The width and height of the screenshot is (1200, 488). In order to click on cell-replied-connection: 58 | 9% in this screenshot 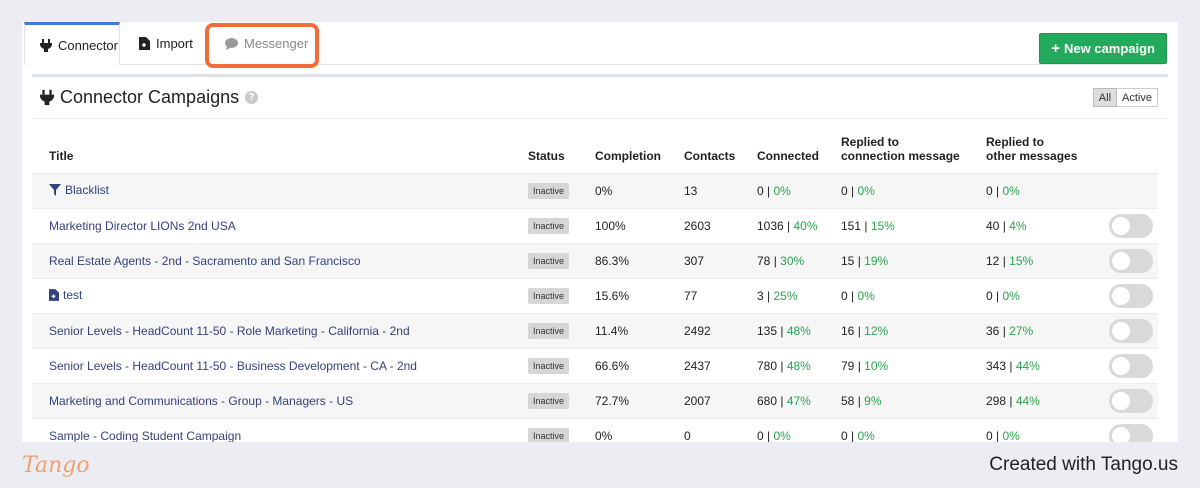, I will do `click(913, 401)`.